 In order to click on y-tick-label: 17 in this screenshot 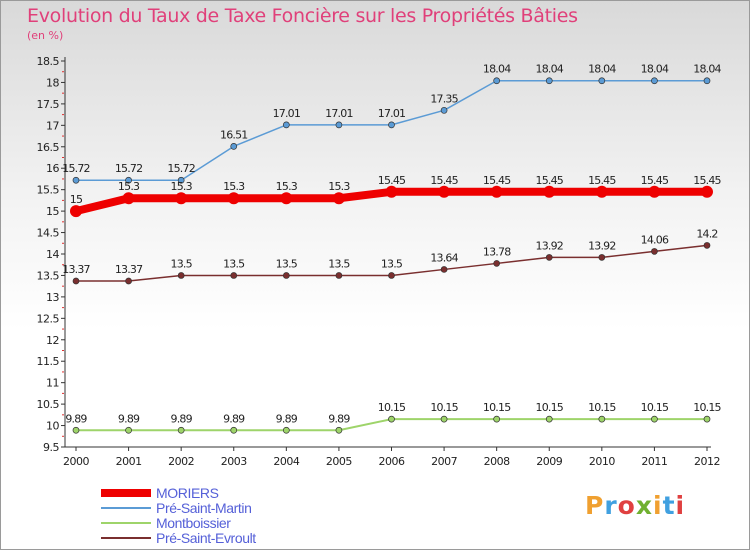, I will do `click(52, 125)`.